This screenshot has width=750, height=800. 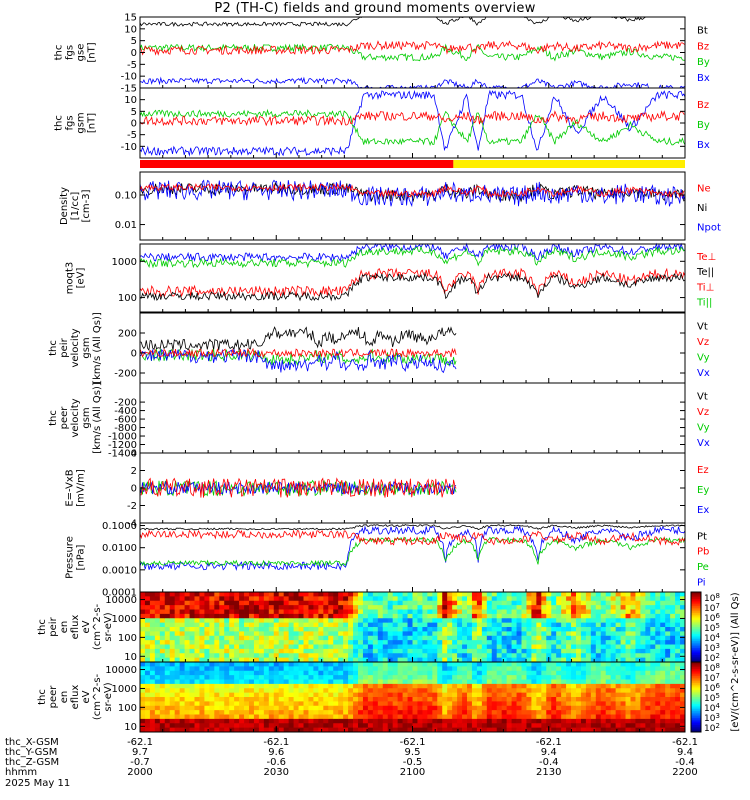 What do you see at coordinates (53, 626) in the screenshot?
I see `y-axis-label: peir` at bounding box center [53, 626].